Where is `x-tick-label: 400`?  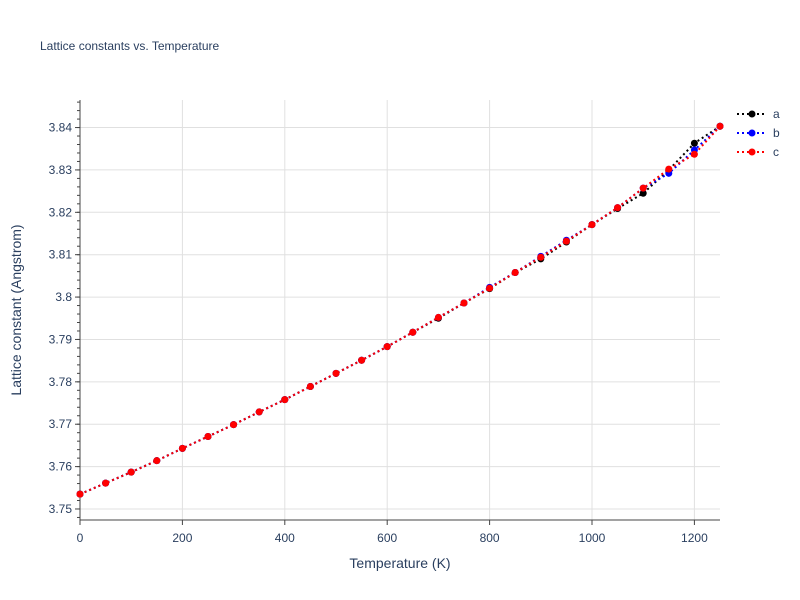 x-tick-label: 400 is located at coordinates (285, 538).